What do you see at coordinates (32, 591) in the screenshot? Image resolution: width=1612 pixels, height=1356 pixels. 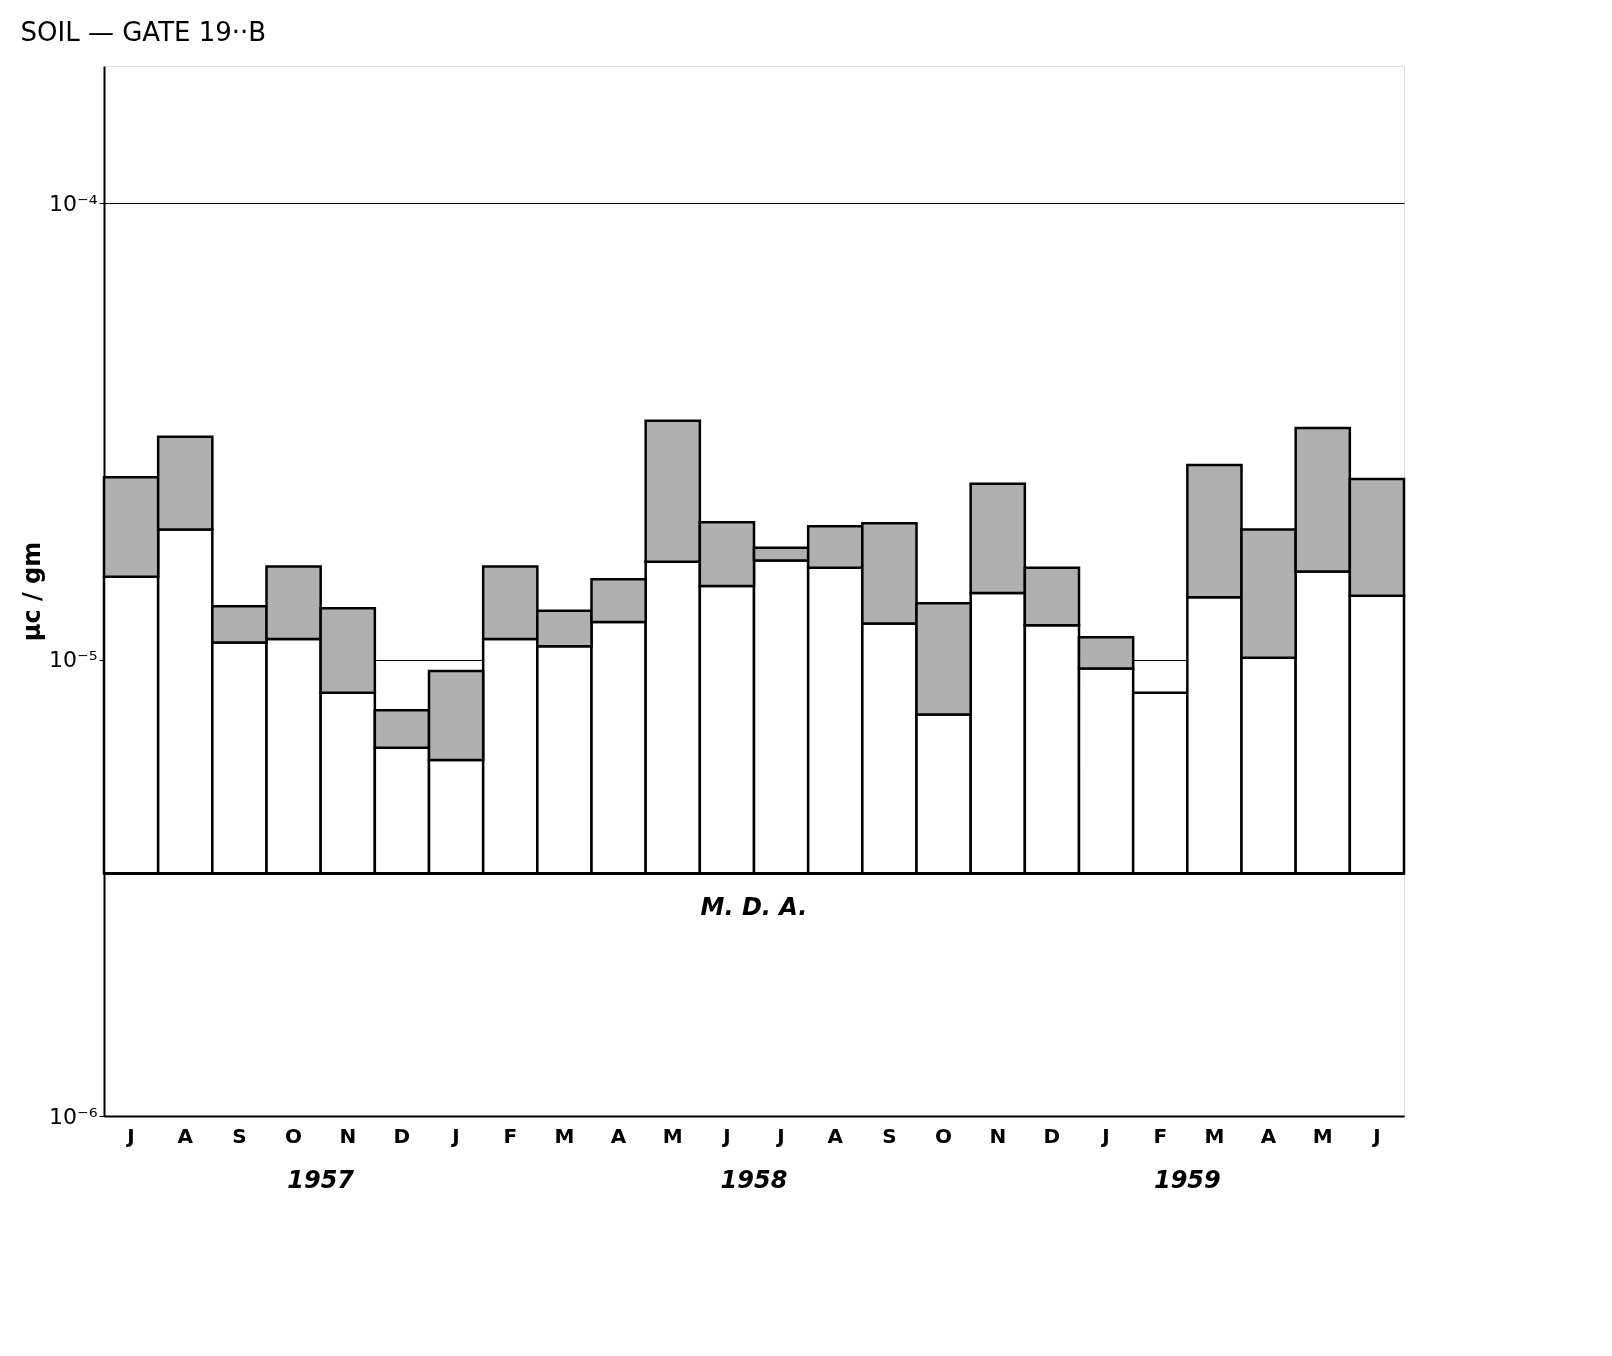 I see `y-axis-title: μc / gm` at bounding box center [32, 591].